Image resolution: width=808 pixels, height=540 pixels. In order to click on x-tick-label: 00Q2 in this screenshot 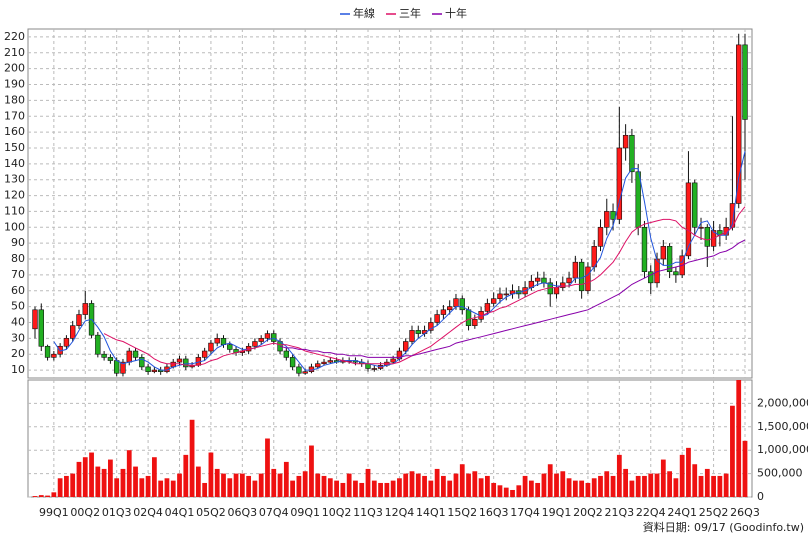, I will do `click(85, 512)`.